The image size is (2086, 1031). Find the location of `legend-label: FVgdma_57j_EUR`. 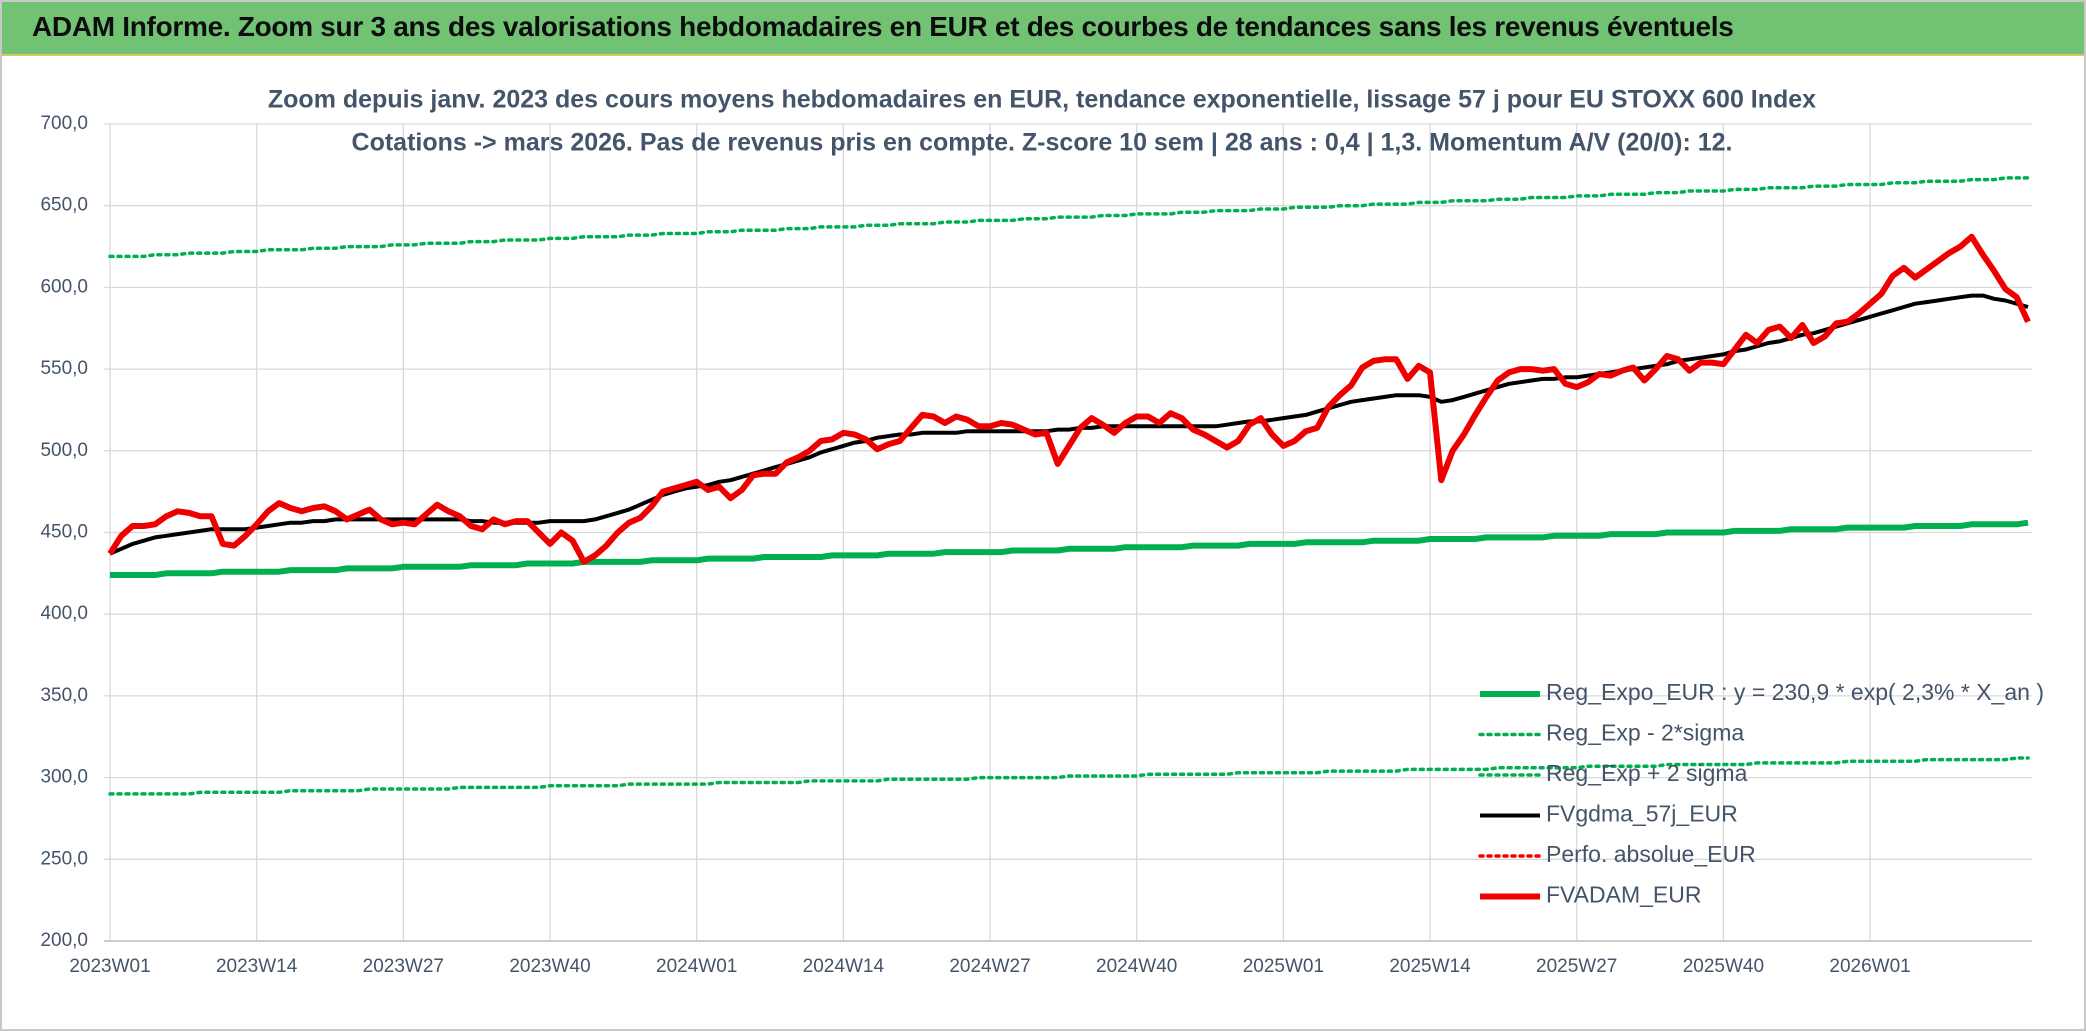

legend-label: FVgdma_57j_EUR is located at coordinates (1642, 814).